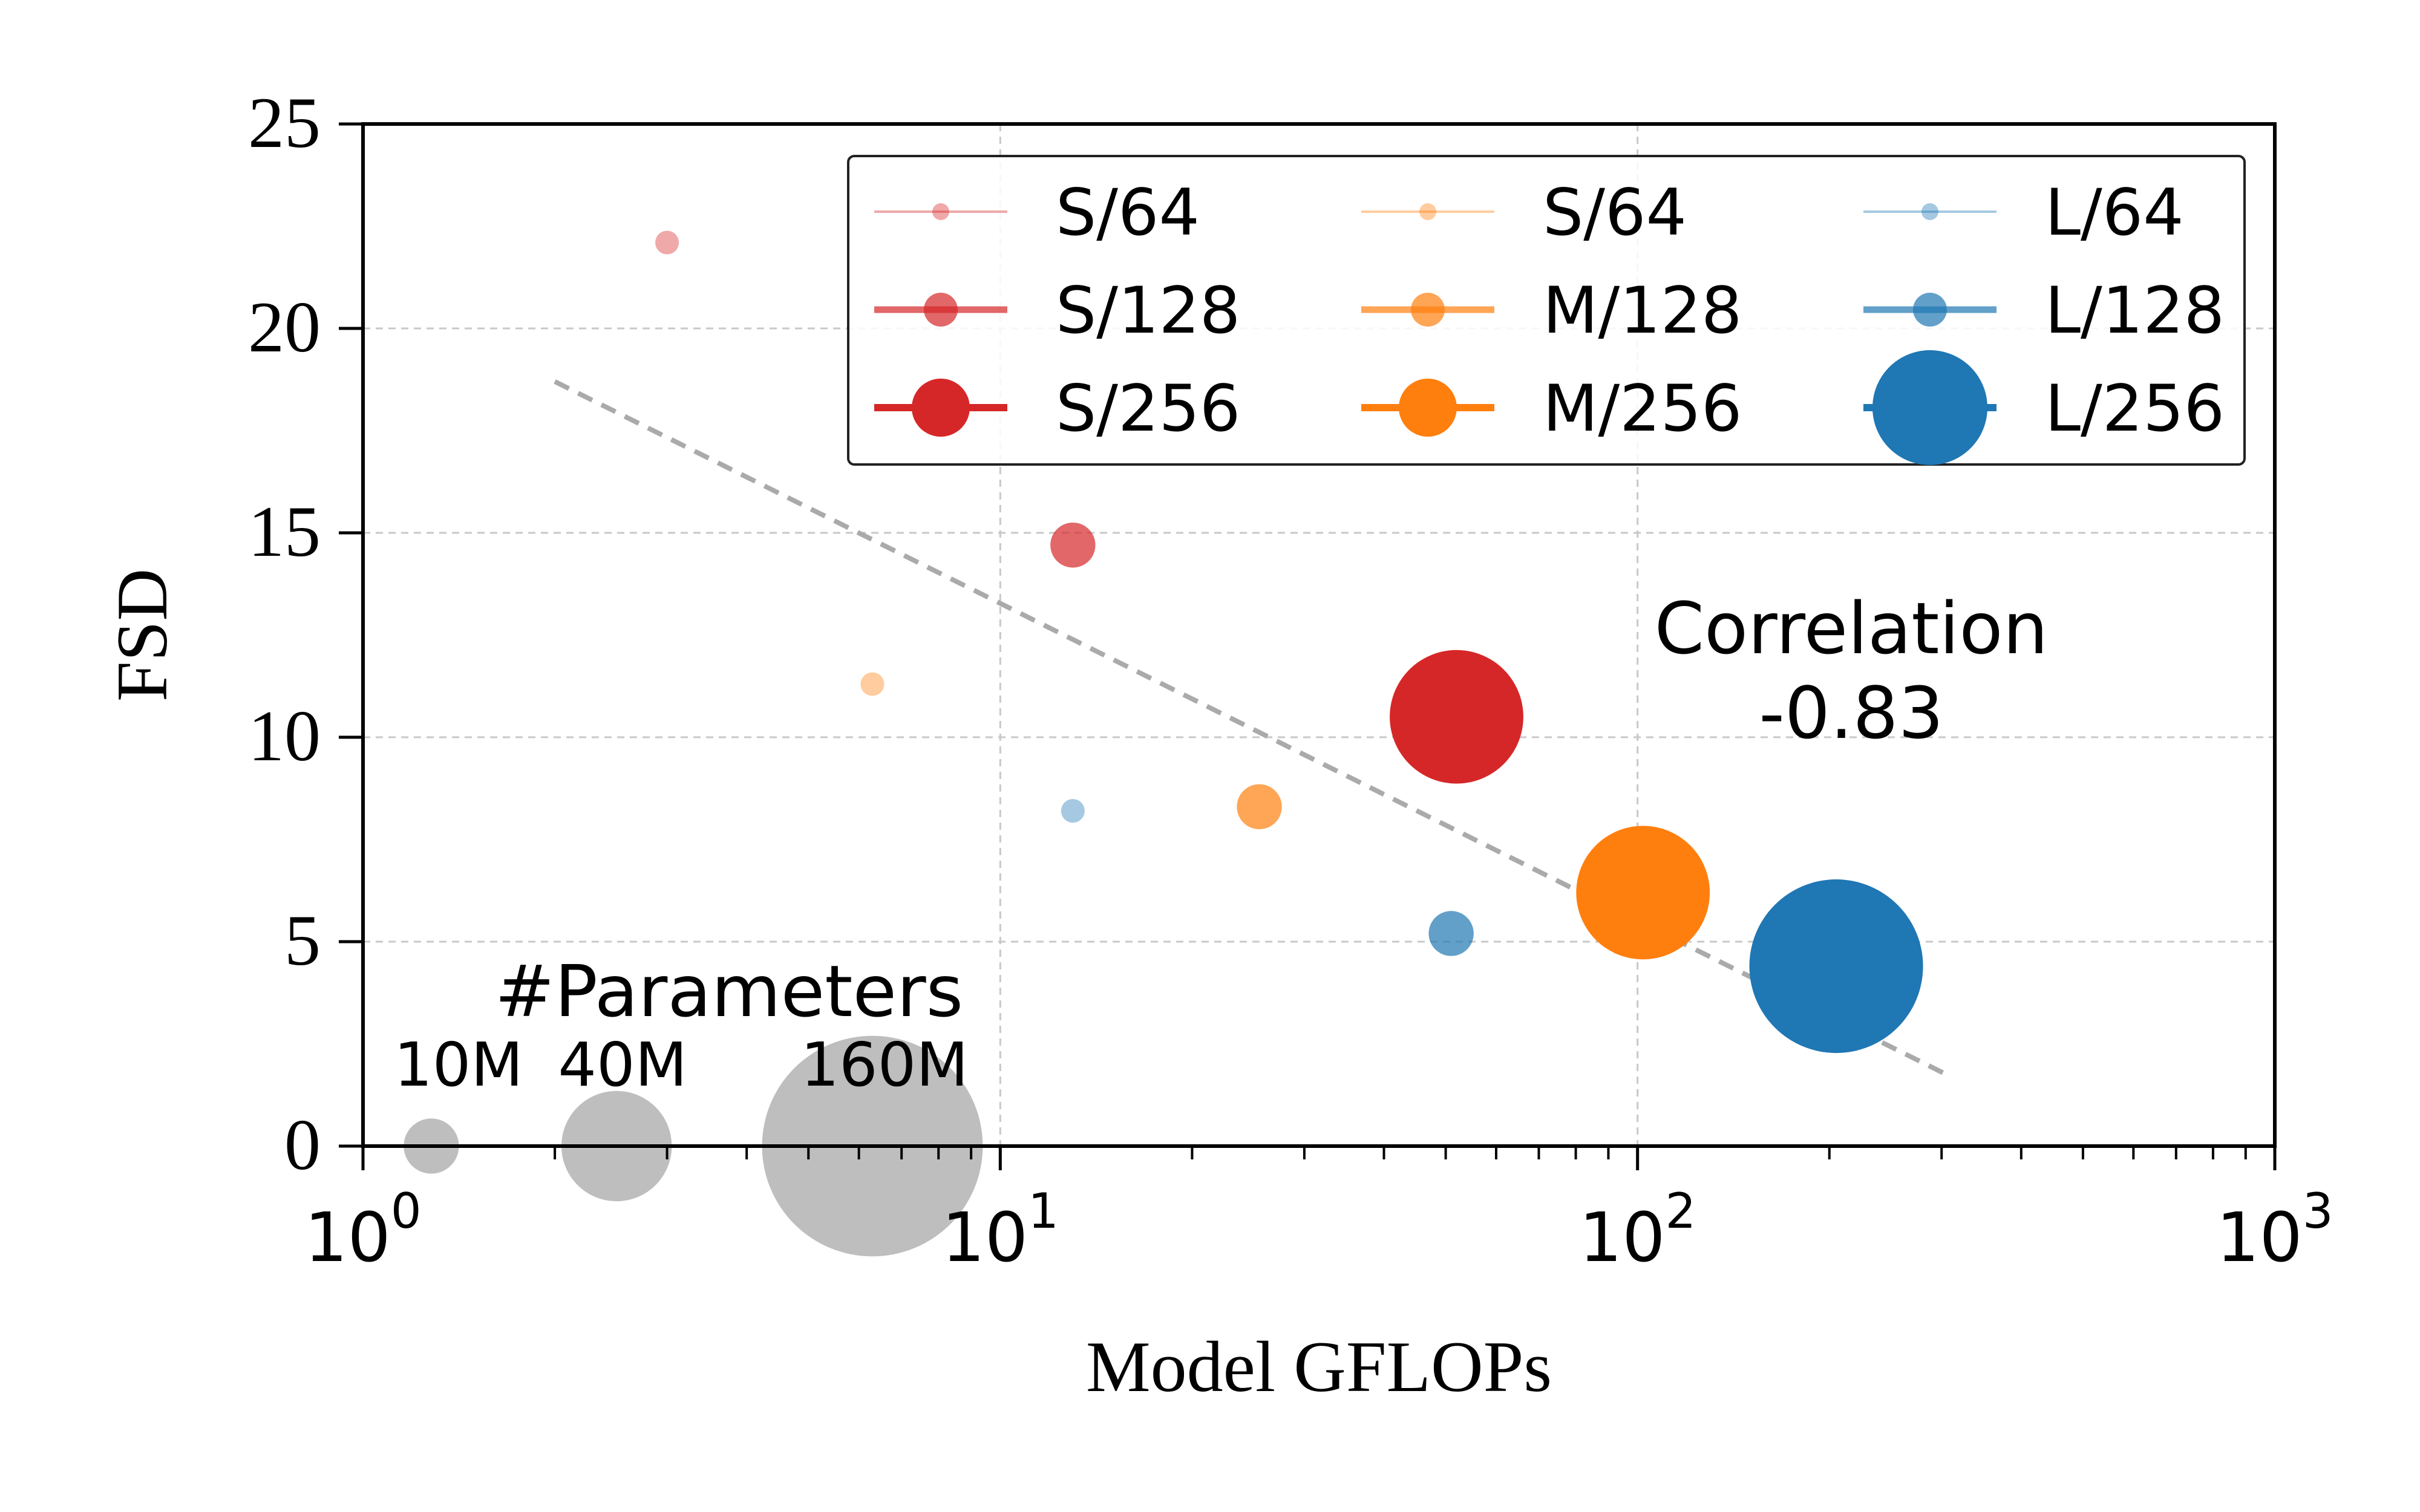 This screenshot has height=1512, width=2420. Describe the element at coordinates (305, 633) in the screenshot. I see `y-axis-ticks: 0 5 10 15 20 25` at that location.